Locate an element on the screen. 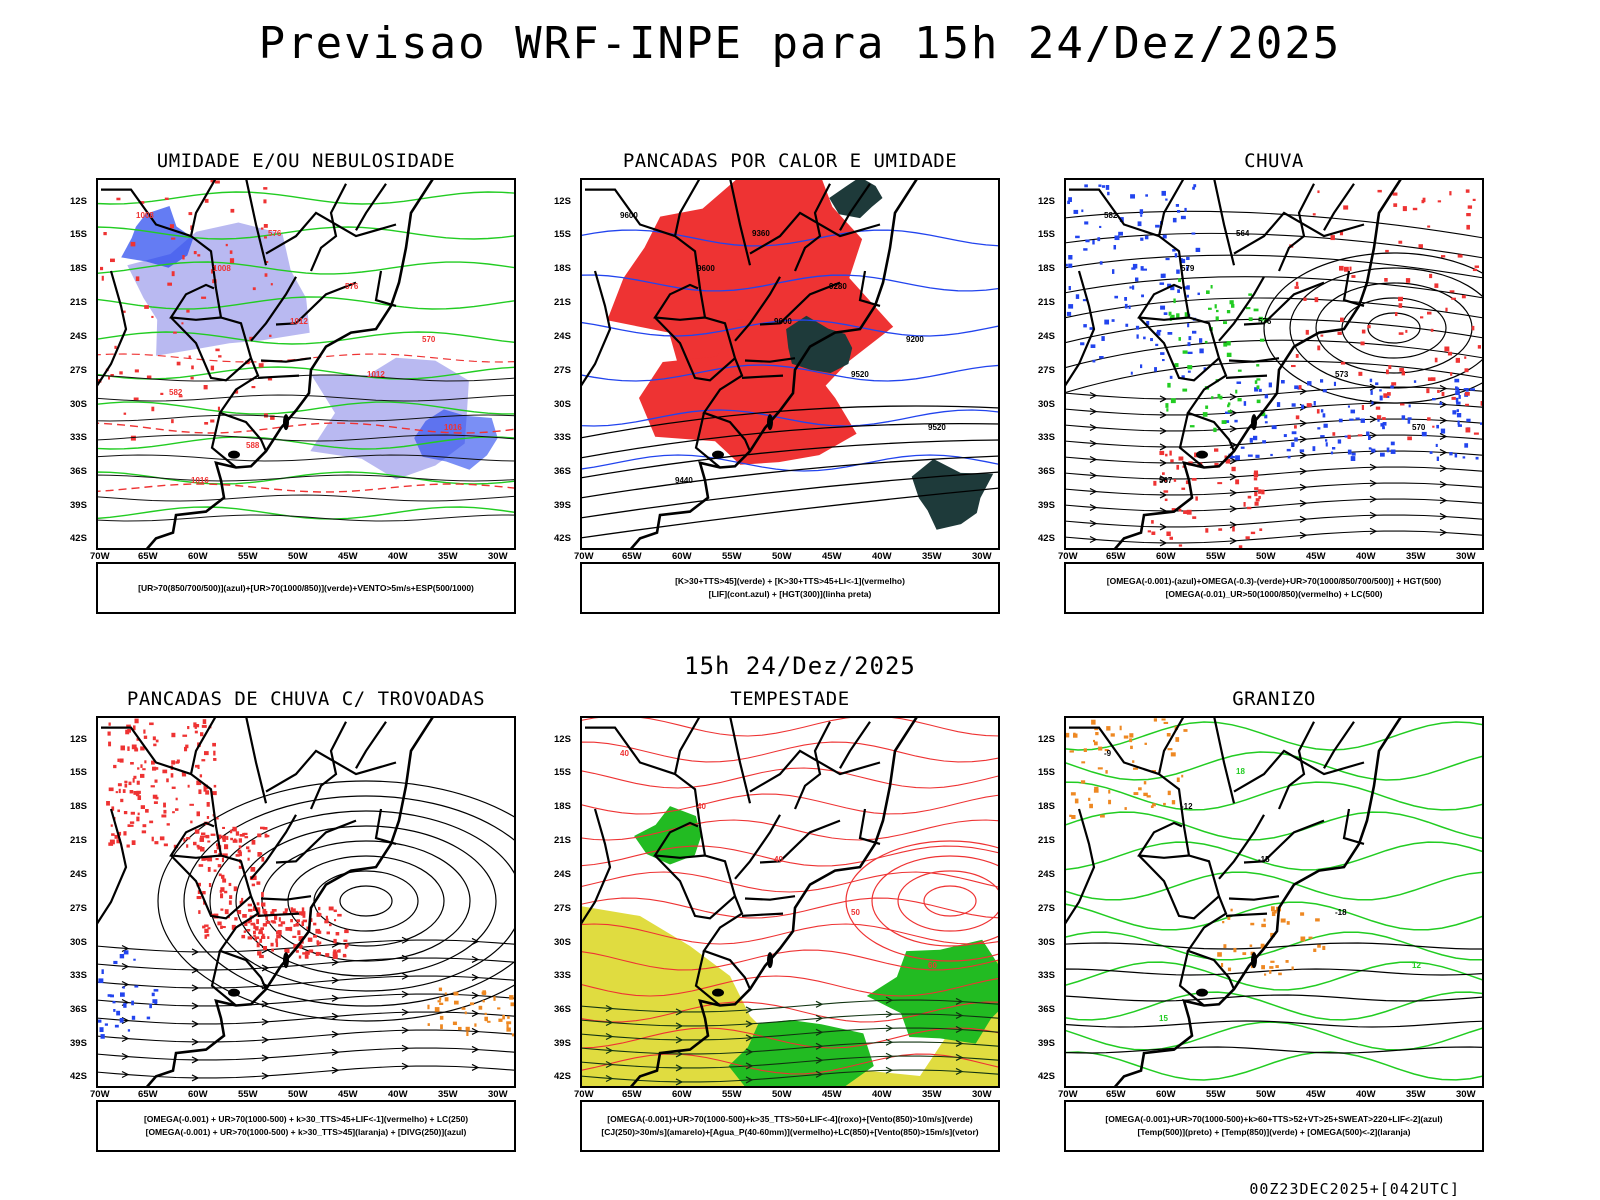 The width and height of the screenshot is (1600, 1200). lat-tick-label: 18S is located at coordinates (562, 807).